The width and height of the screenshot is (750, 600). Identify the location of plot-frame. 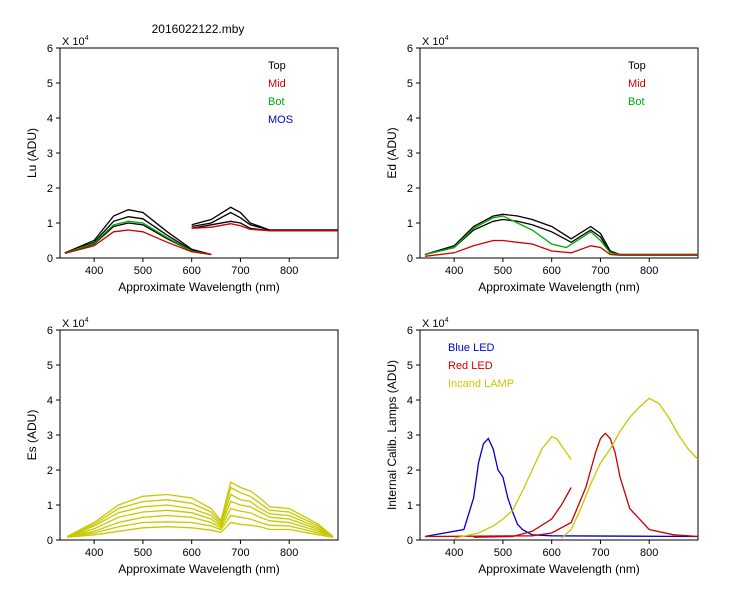
(559, 153).